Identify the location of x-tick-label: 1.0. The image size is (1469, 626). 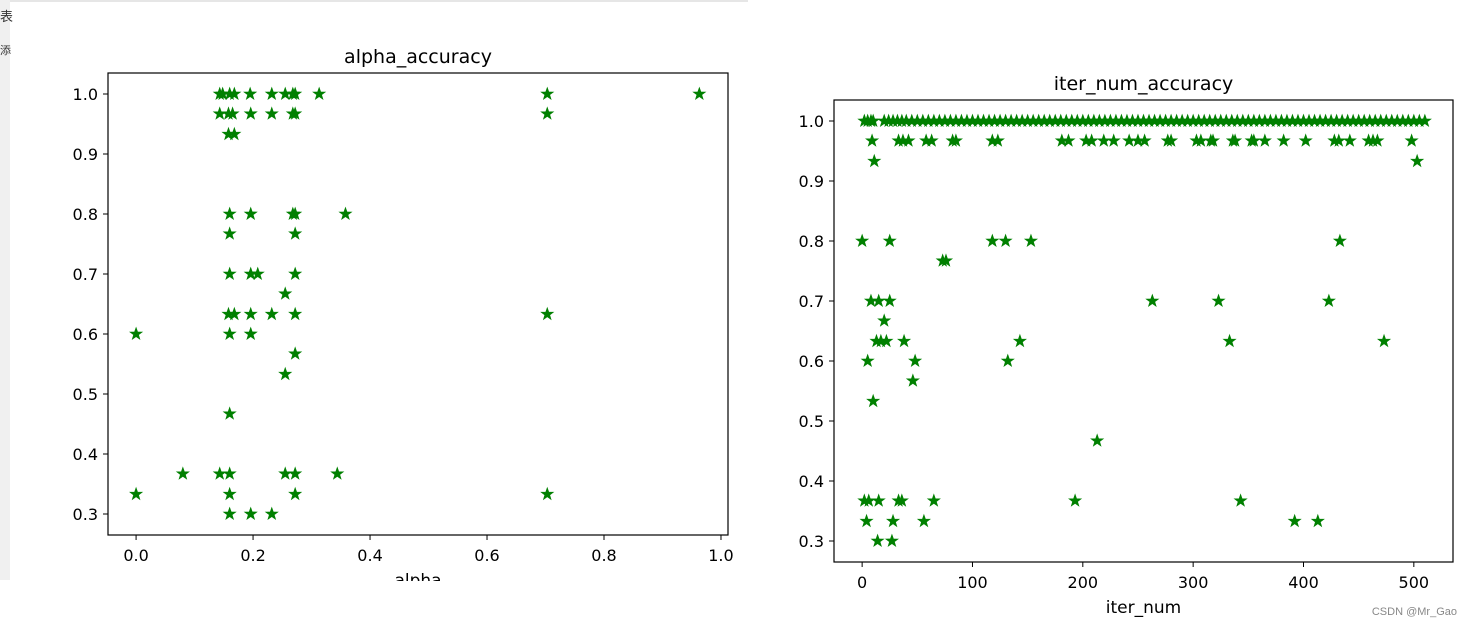
(720, 555).